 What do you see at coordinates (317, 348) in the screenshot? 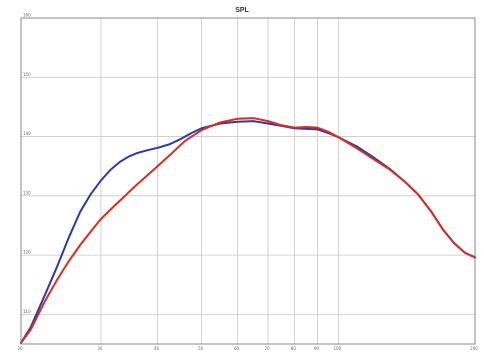
I see `x-tick-label: 90` at bounding box center [317, 348].